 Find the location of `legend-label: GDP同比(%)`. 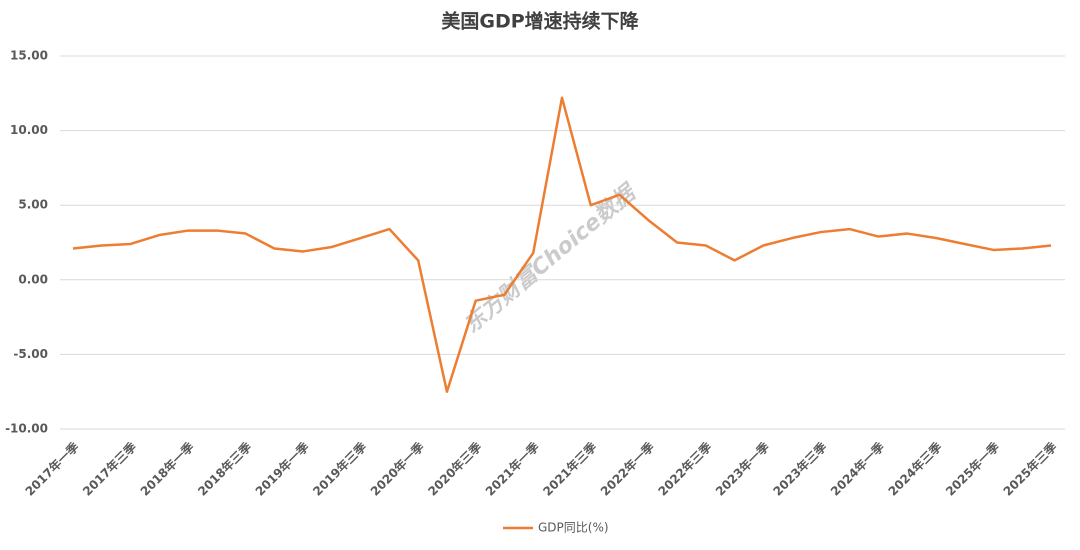

legend-label: GDP同比(%) is located at coordinates (573, 528).